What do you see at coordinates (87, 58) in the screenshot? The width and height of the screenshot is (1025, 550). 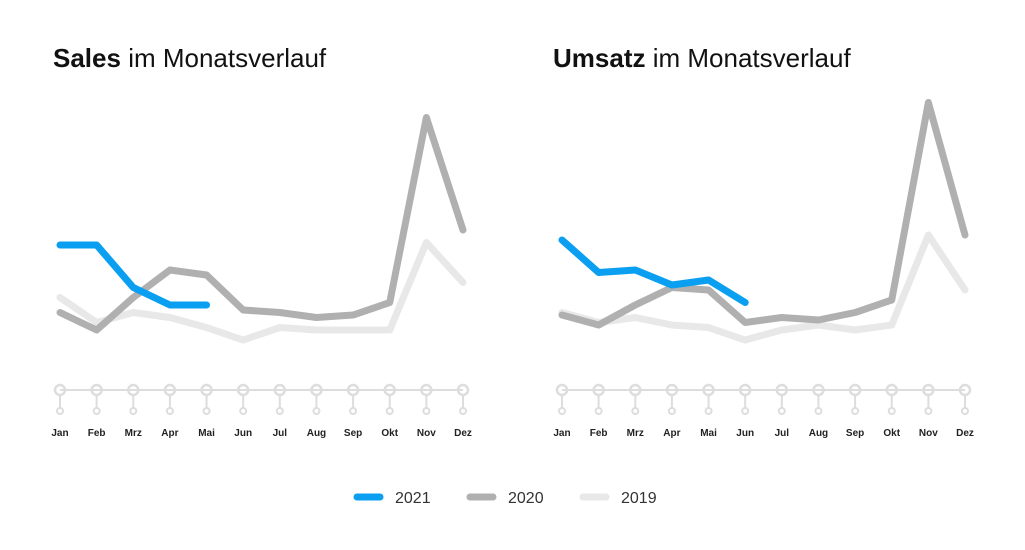 I see `title-bold: Sales` at bounding box center [87, 58].